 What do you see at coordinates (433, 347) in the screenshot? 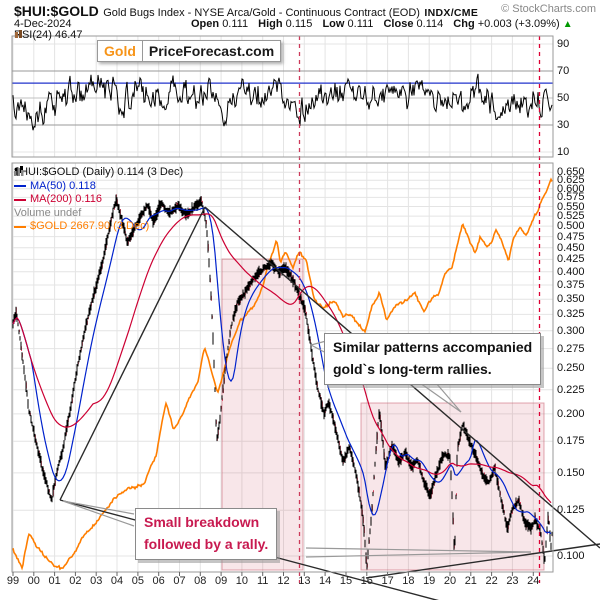
I see `callout-similar-line1: Similar patterns accompanied` at bounding box center [433, 347].